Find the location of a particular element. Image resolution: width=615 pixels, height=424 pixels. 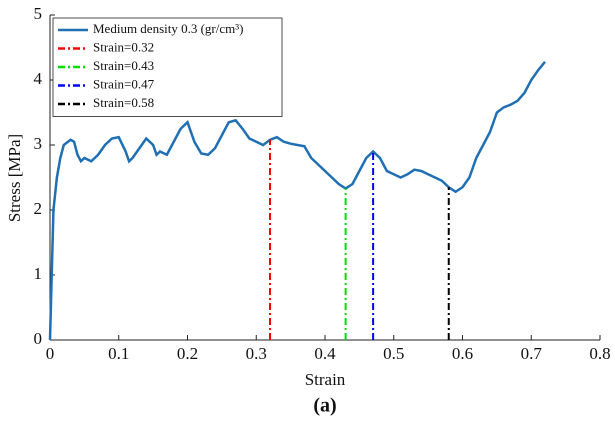

y-tick-label: 4 is located at coordinates (38, 78).